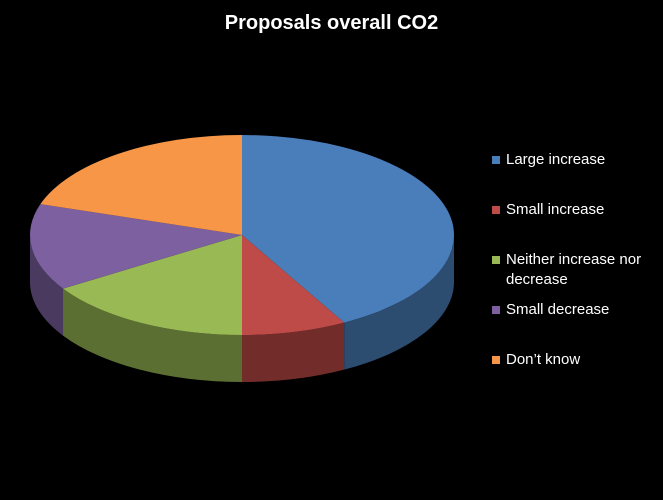 This screenshot has width=663, height=500. Describe the element at coordinates (575, 375) in the screenshot. I see `legend-item: Don’t know` at that location.